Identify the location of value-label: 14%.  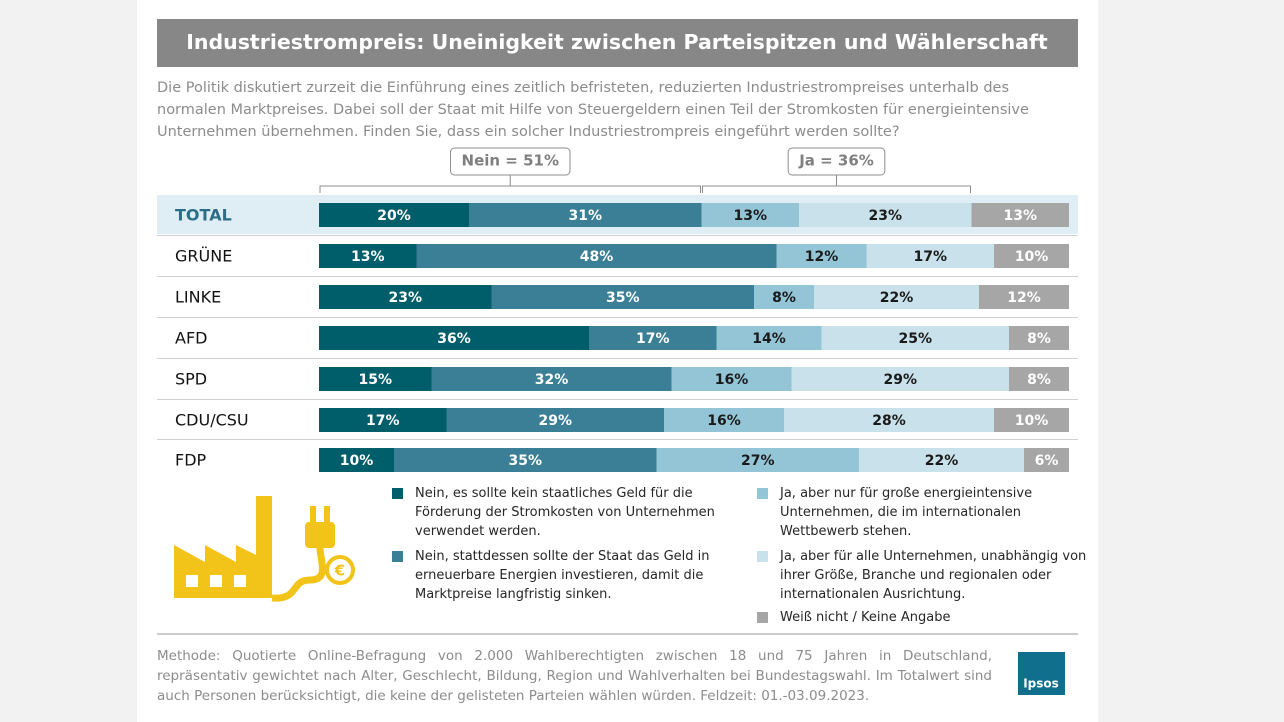
(769, 339).